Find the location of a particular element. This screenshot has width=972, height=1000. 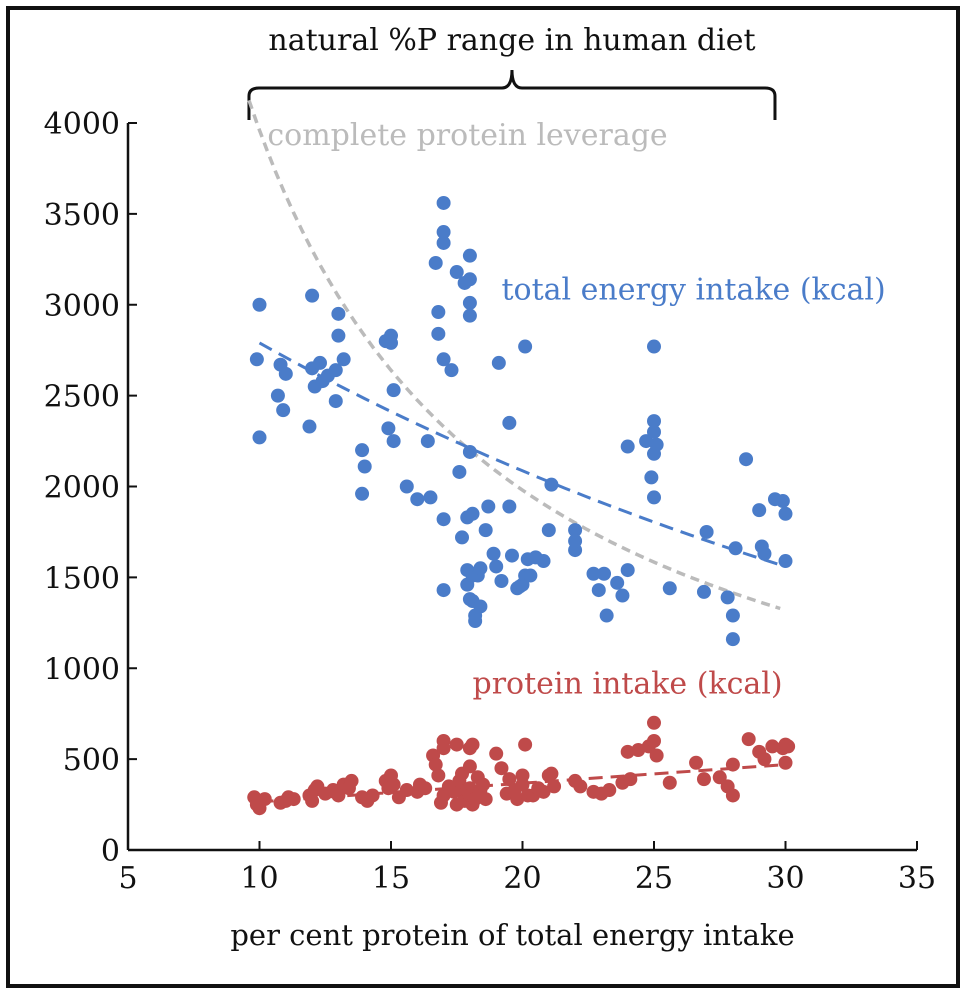

x-tick-label: 30 is located at coordinates (785, 878).